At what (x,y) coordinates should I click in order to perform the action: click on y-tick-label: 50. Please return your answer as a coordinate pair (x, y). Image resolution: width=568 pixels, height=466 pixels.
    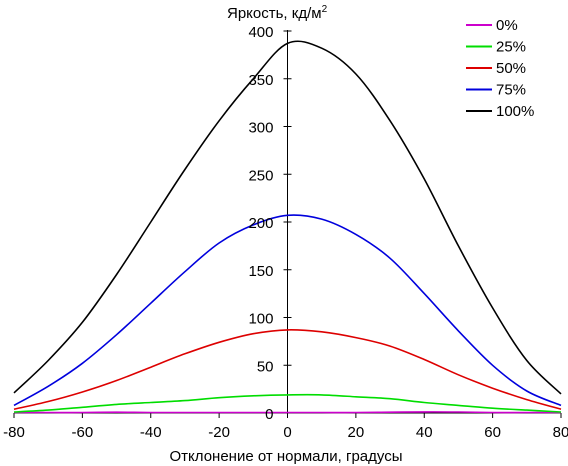
    Looking at the image, I should click on (265, 366).